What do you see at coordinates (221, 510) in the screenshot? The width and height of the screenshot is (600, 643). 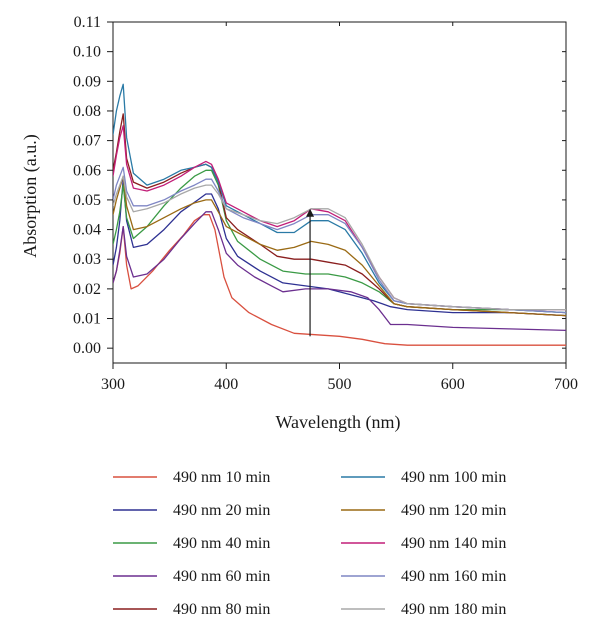 I see `legend-label: 490 nm 20 min` at bounding box center [221, 510].